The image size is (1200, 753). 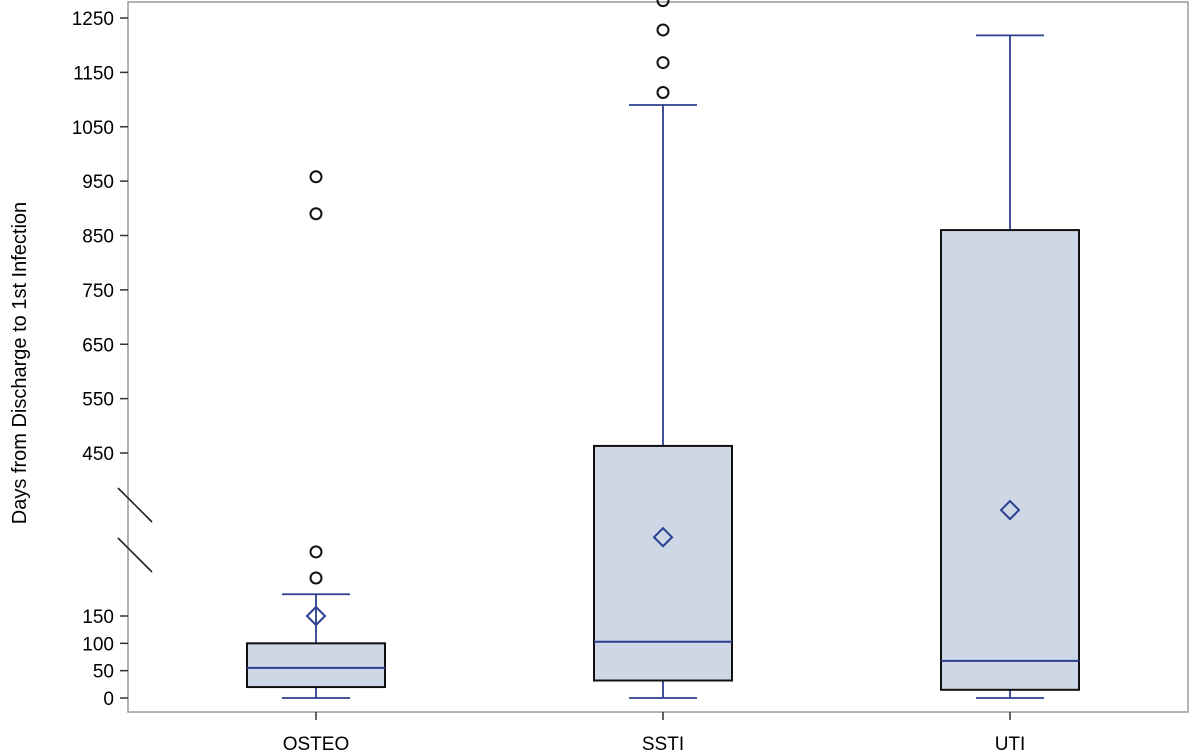 What do you see at coordinates (98, 617) in the screenshot?
I see `y-tick-label: 150` at bounding box center [98, 617].